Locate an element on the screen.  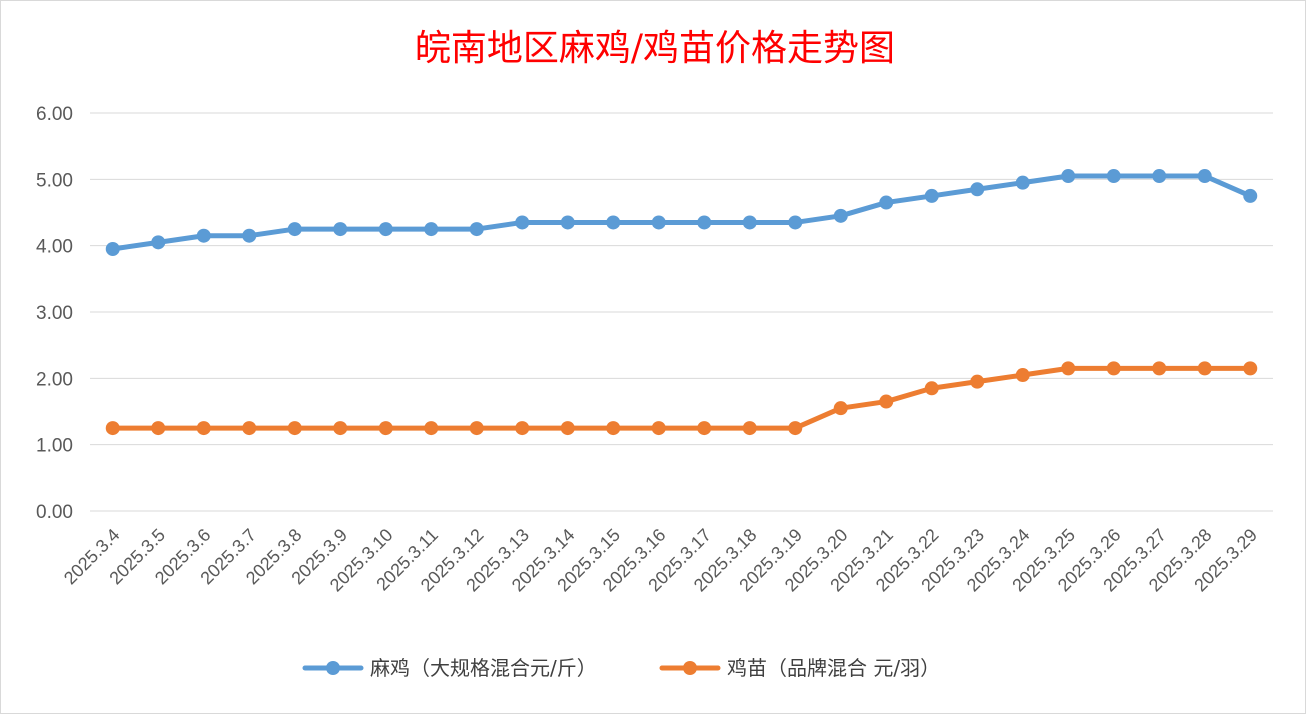
legend-item-1: 麻鸡（大规格混合元/斤） is located at coordinates (449, 668).